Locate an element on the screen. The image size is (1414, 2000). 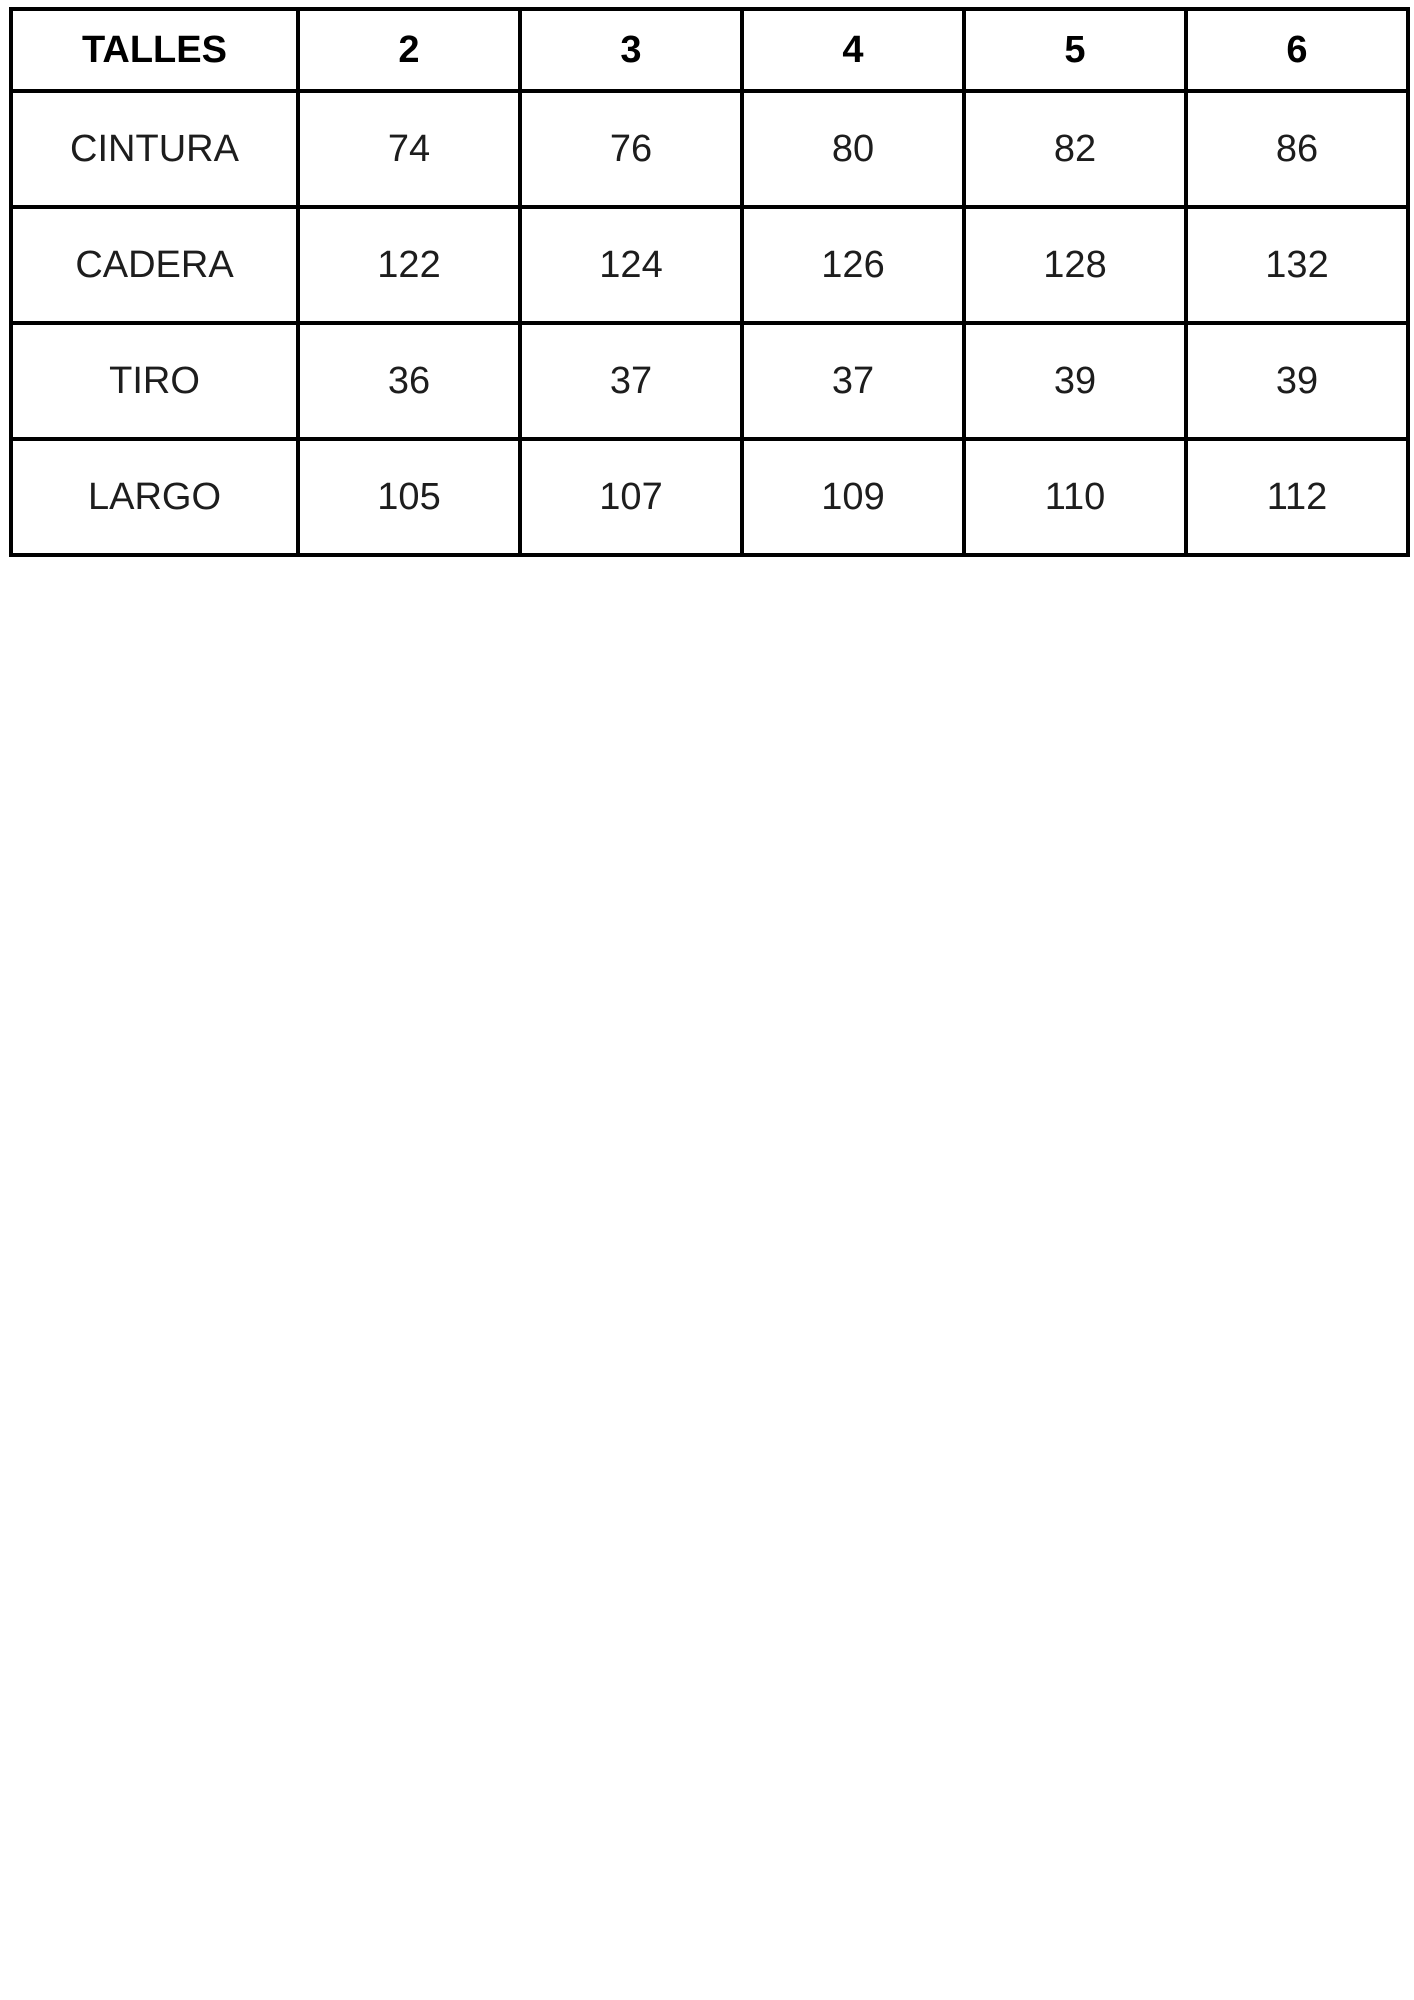
row-label-tiro: TIRO is located at coordinates (154, 381).